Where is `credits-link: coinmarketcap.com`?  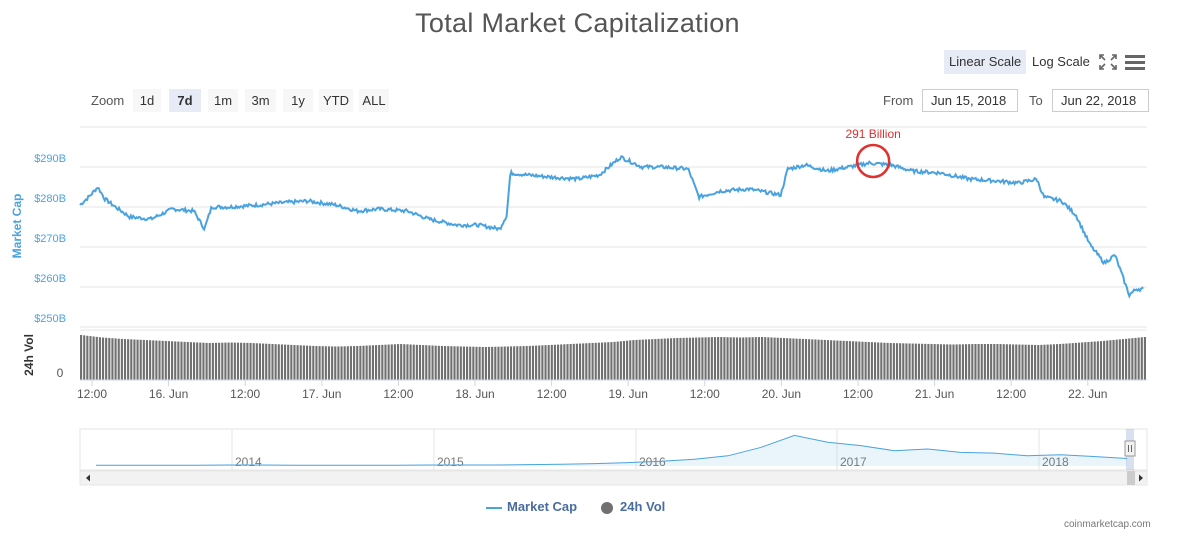
credits-link: coinmarketcap.com is located at coordinates (1107, 524).